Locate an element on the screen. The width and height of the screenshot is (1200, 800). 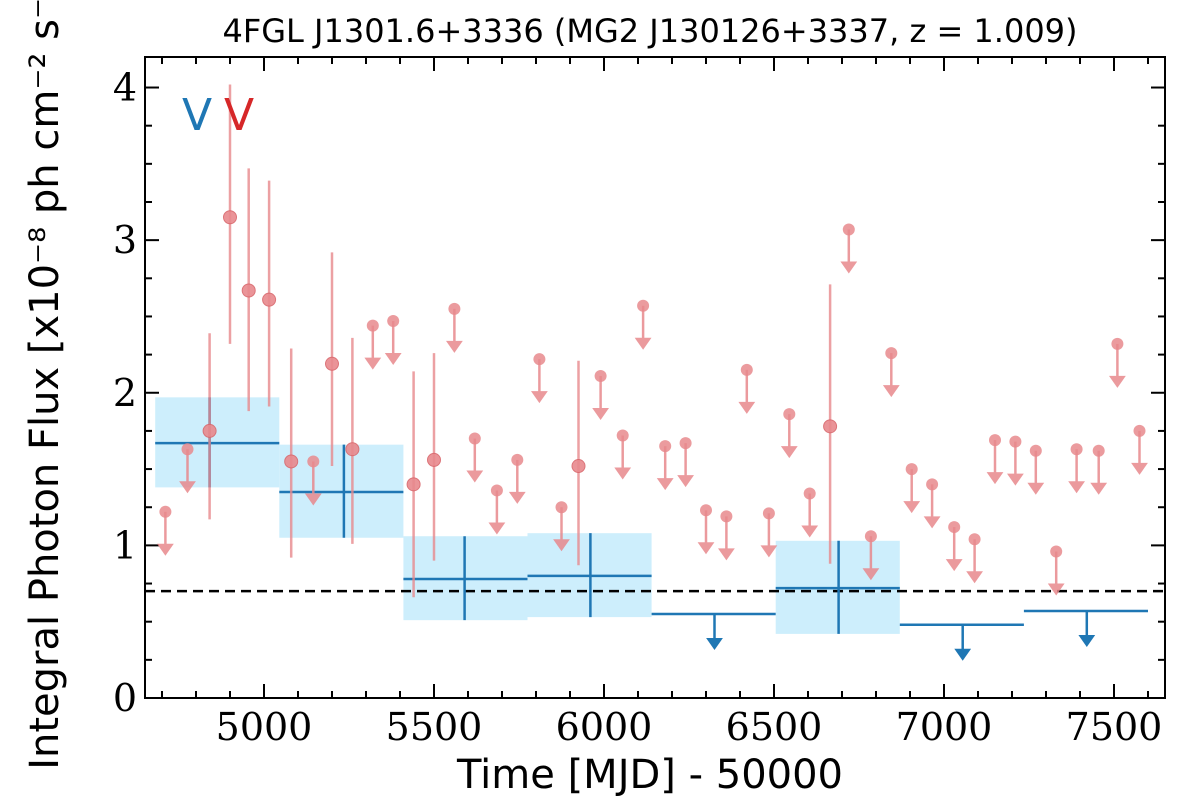
x-axis-label: Time [MJD] - 50000 is located at coordinates (649, 775).